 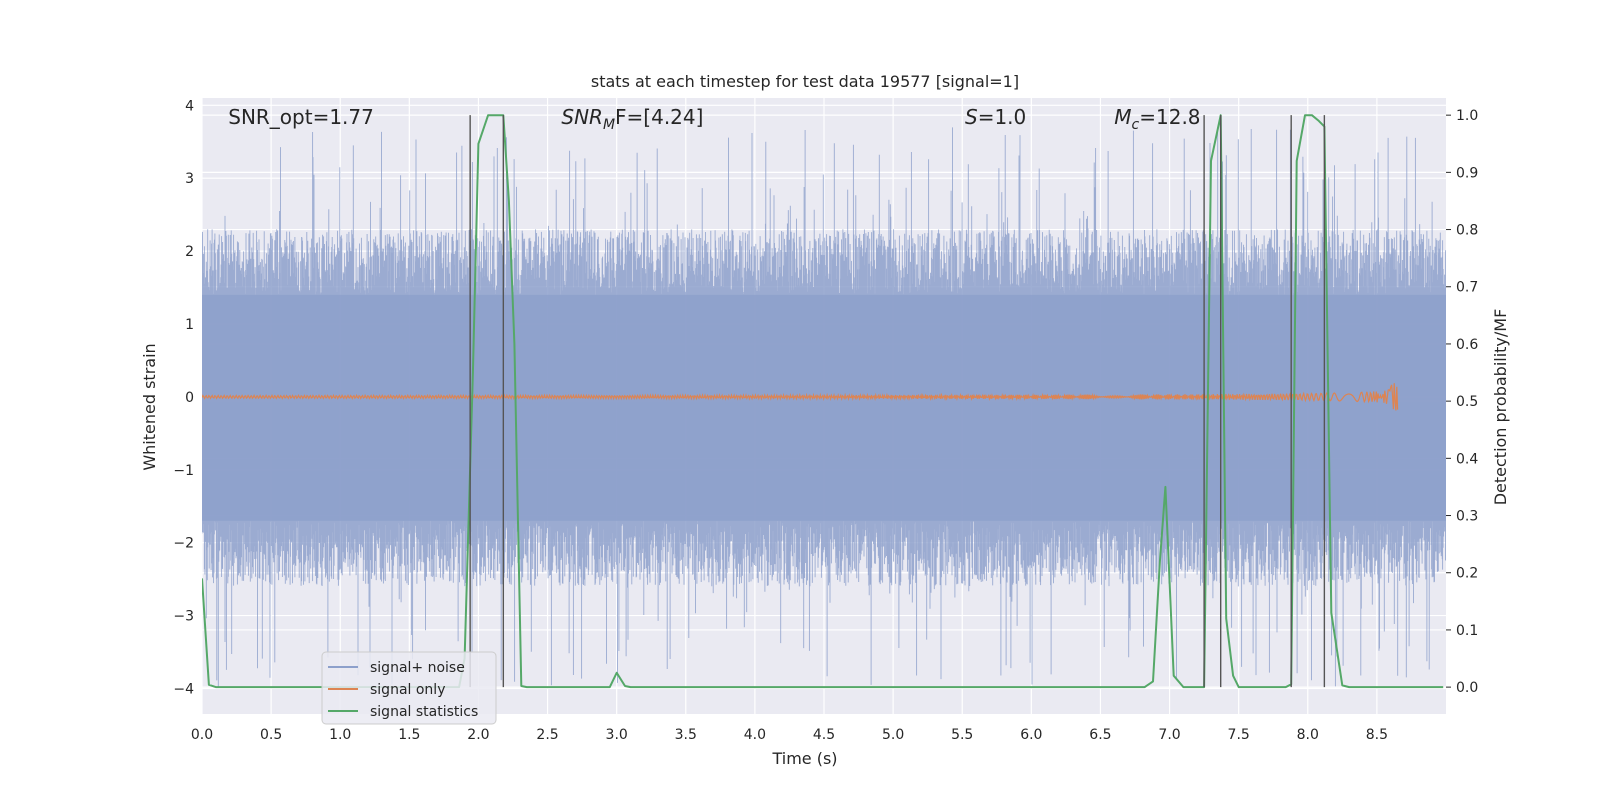 I want to click on y-axis-label-right: Detection probability/MF, so click(x=1500, y=407).